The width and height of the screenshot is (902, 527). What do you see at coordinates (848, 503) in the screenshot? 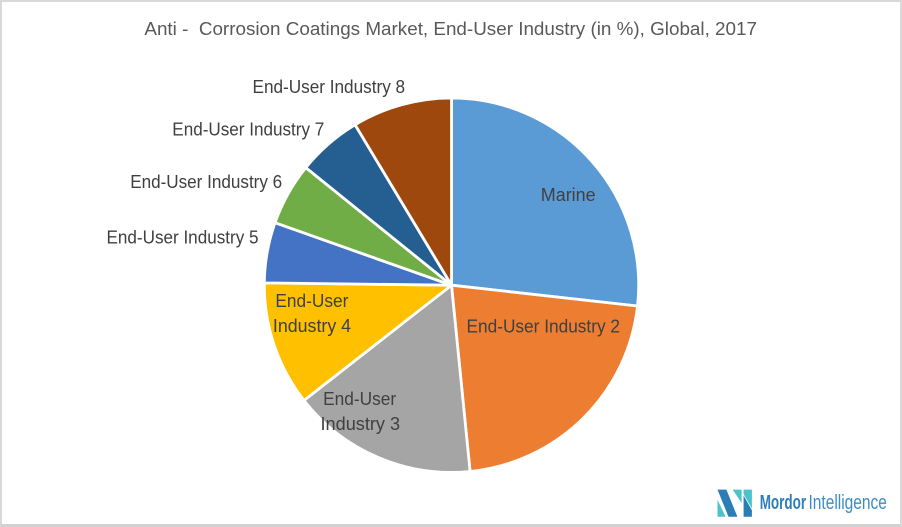
I see `svg-text: Intelligence` at bounding box center [848, 503].